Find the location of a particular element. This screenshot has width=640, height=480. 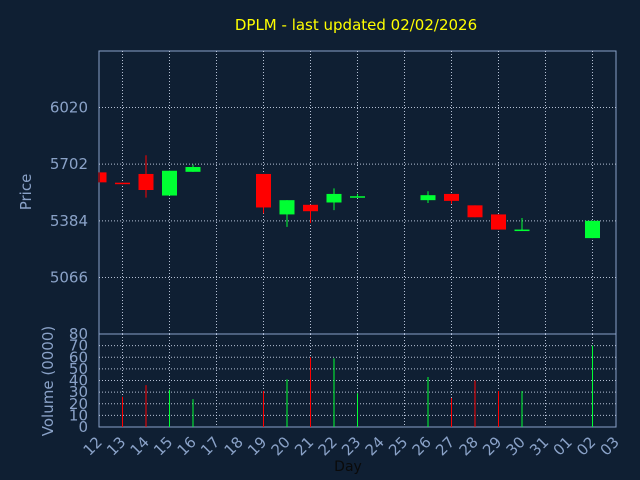

x-tick-label: 28 is located at coordinates (469, 446).